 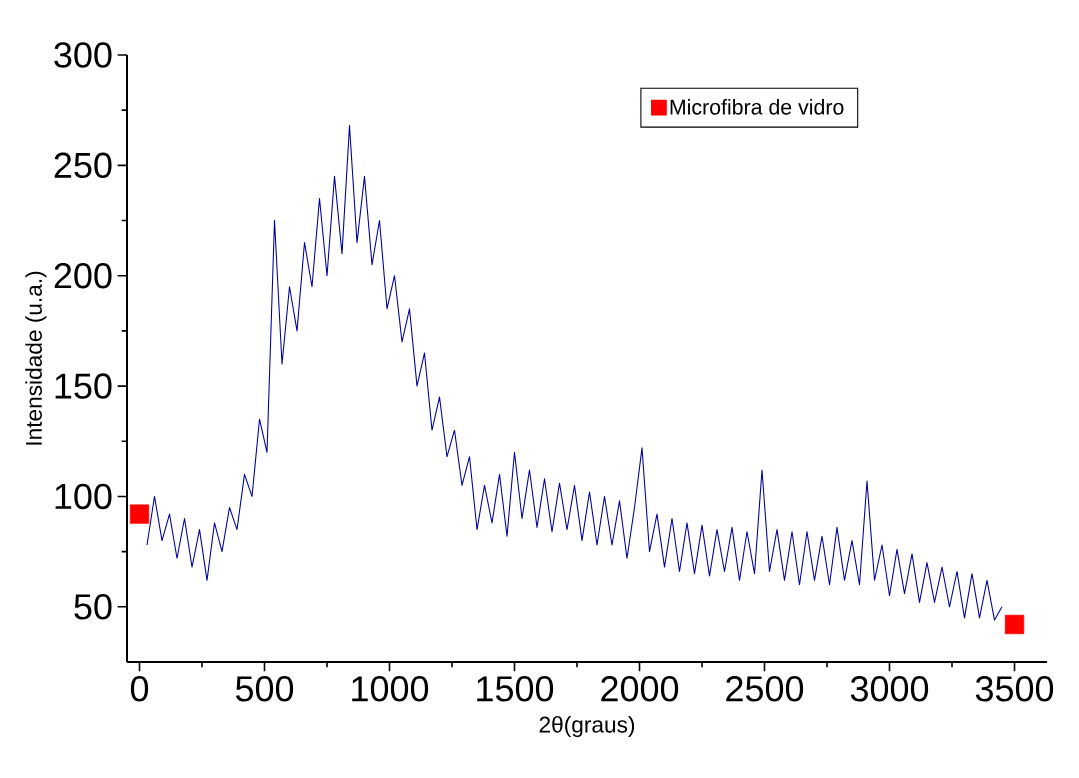 I want to click on y-tick-label: 150, so click(x=83, y=386).